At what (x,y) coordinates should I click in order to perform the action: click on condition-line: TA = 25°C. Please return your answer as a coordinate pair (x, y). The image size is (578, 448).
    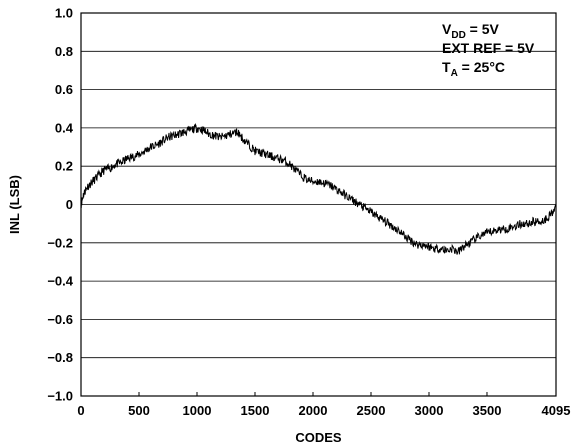
    Looking at the image, I should click on (473, 69).